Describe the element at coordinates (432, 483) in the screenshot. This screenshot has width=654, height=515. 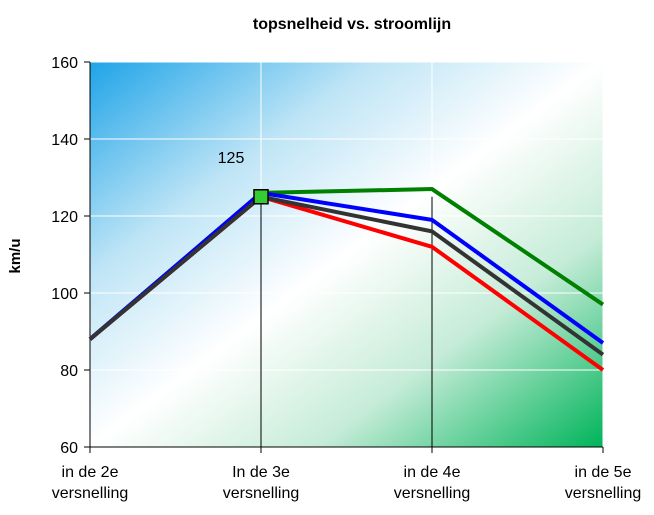
I see `x-tick-label: in de 4e versnelling` at that location.